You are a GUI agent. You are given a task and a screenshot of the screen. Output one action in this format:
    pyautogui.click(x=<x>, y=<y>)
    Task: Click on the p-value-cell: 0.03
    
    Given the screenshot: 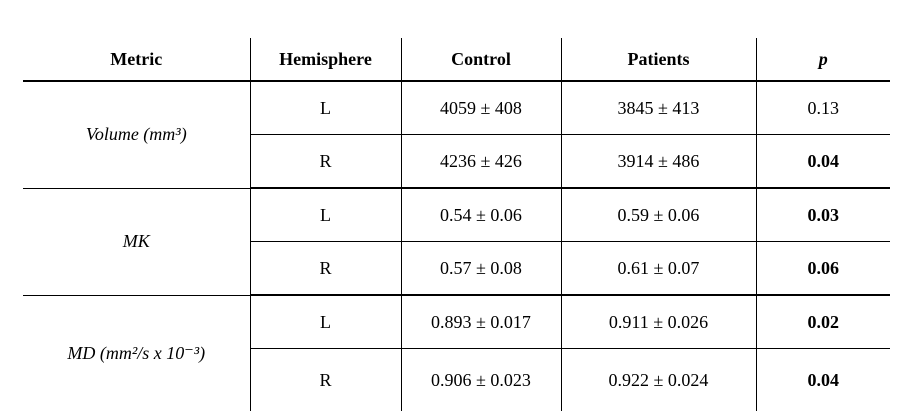 What is the action you would take?
    pyautogui.click(x=822, y=215)
    